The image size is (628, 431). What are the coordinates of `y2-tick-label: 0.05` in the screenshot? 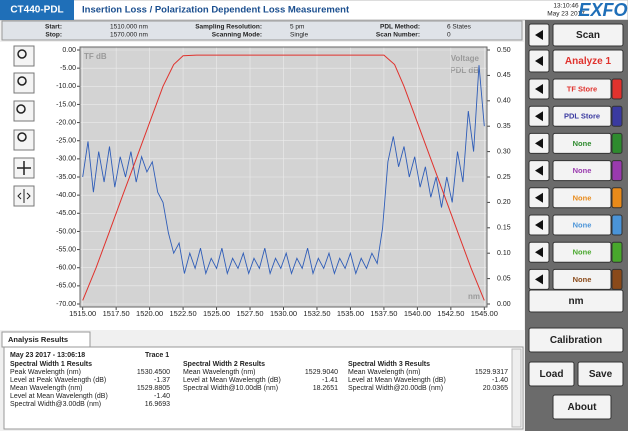 It's located at (504, 278).